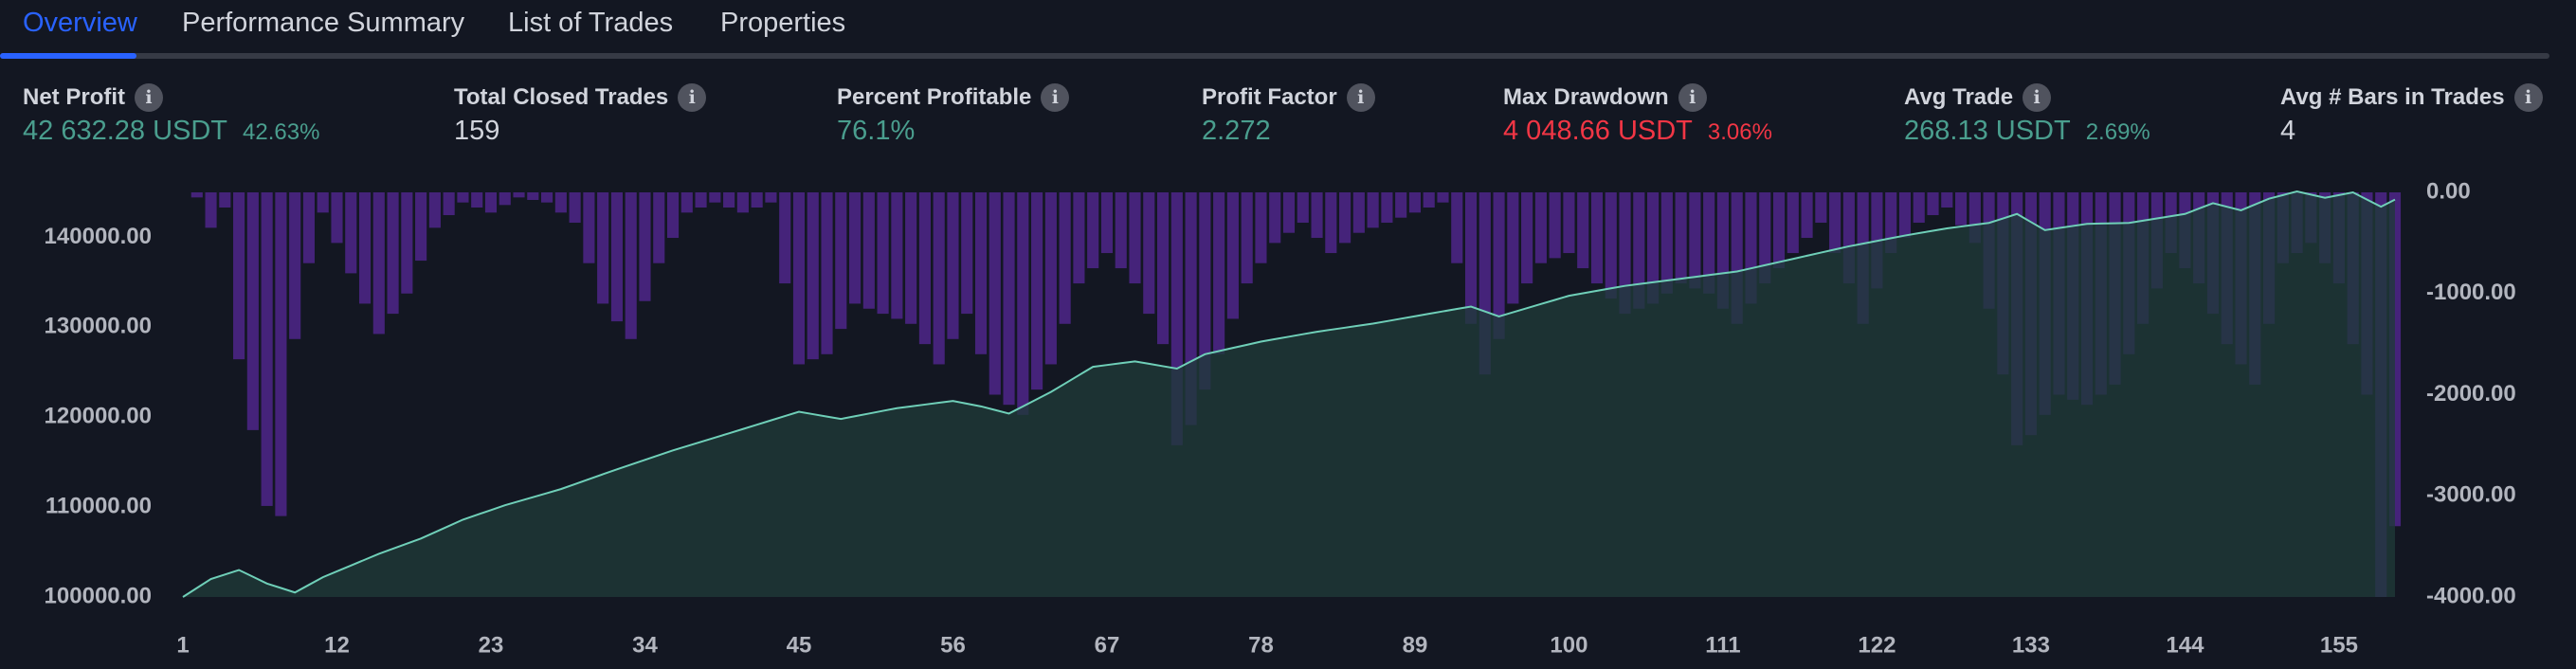 The width and height of the screenshot is (2576, 669). I want to click on x-axis-tick-label: 56, so click(953, 645).